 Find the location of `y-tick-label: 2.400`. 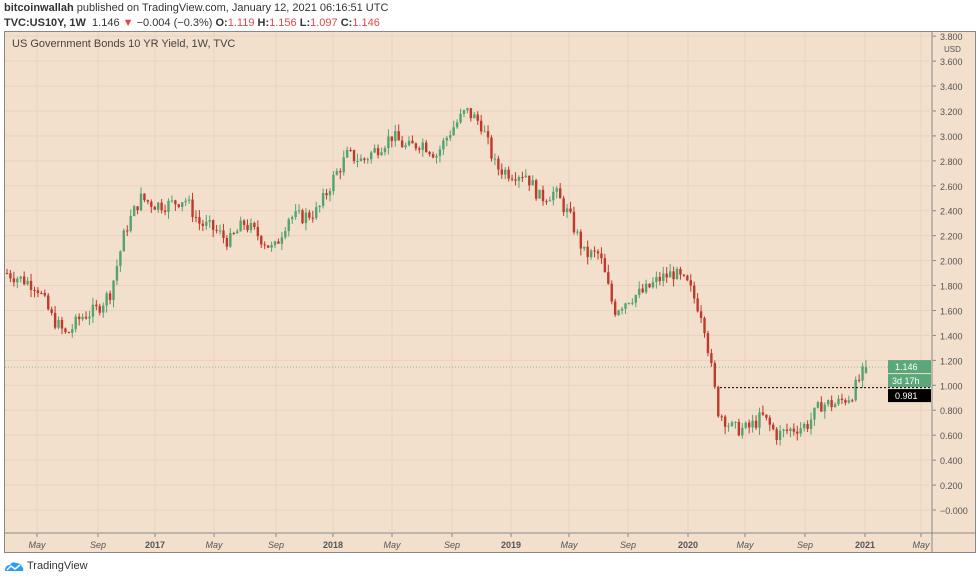

y-tick-label: 2.400 is located at coordinates (951, 212).